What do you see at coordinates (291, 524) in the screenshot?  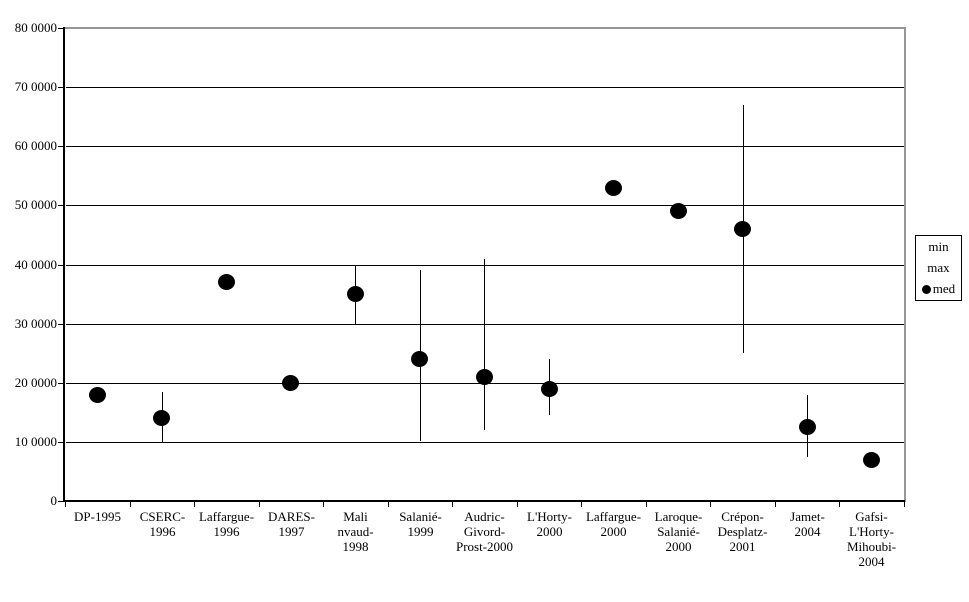 I see `x-category-label: DARES- 1997` at bounding box center [291, 524].